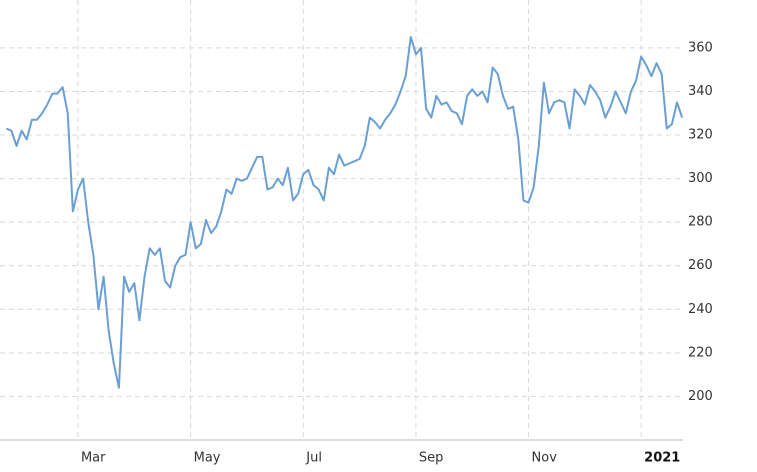 This screenshot has height=472, width=757. What do you see at coordinates (700, 265) in the screenshot?
I see `y-tick-label: 260` at bounding box center [700, 265].